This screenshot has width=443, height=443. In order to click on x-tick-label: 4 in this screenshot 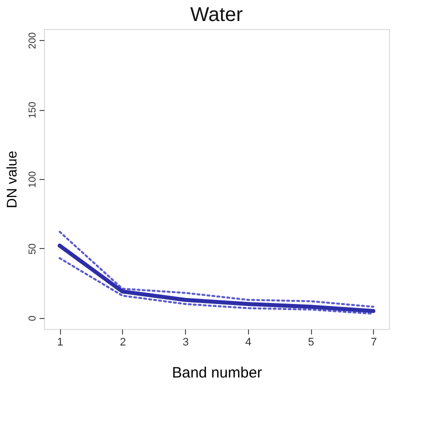, I will do `click(248, 342)`.